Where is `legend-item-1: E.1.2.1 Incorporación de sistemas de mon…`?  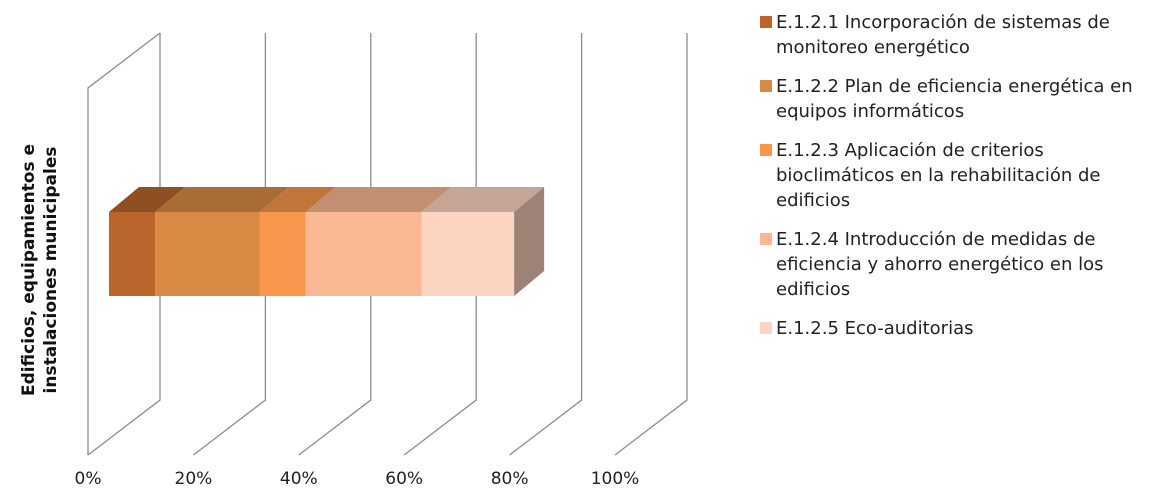 legend-item-1: E.1.2.1 Incorporación de sistemas de mon… is located at coordinates (955, 35).